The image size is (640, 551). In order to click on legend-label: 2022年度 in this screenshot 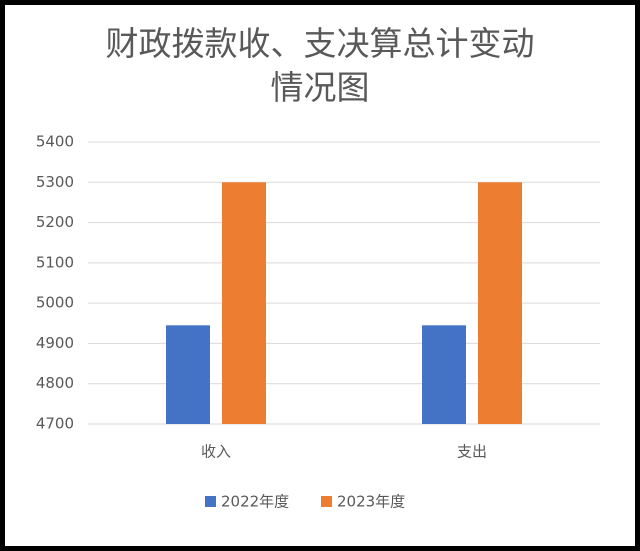, I will do `click(255, 502)`.